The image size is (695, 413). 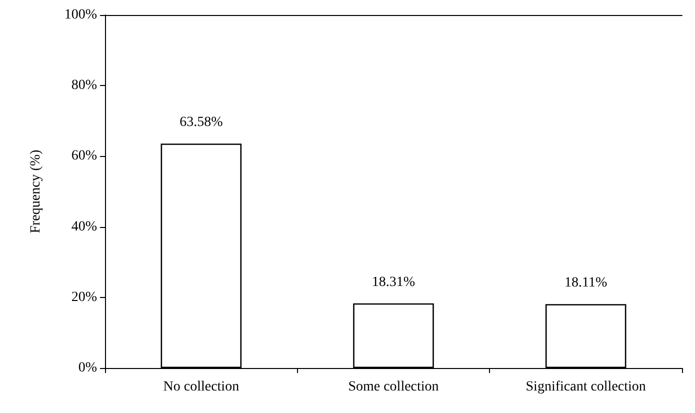 What do you see at coordinates (84, 226) in the screenshot?
I see `y-tick-label: 40%` at bounding box center [84, 226].